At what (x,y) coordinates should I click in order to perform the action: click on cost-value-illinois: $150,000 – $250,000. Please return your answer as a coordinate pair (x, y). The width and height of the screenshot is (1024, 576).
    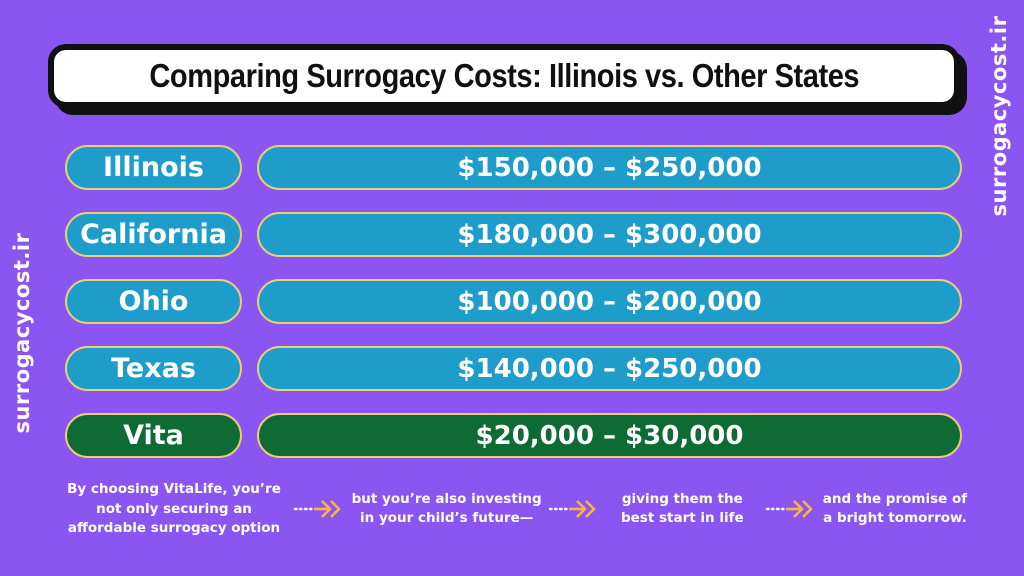
    Looking at the image, I should click on (609, 167).